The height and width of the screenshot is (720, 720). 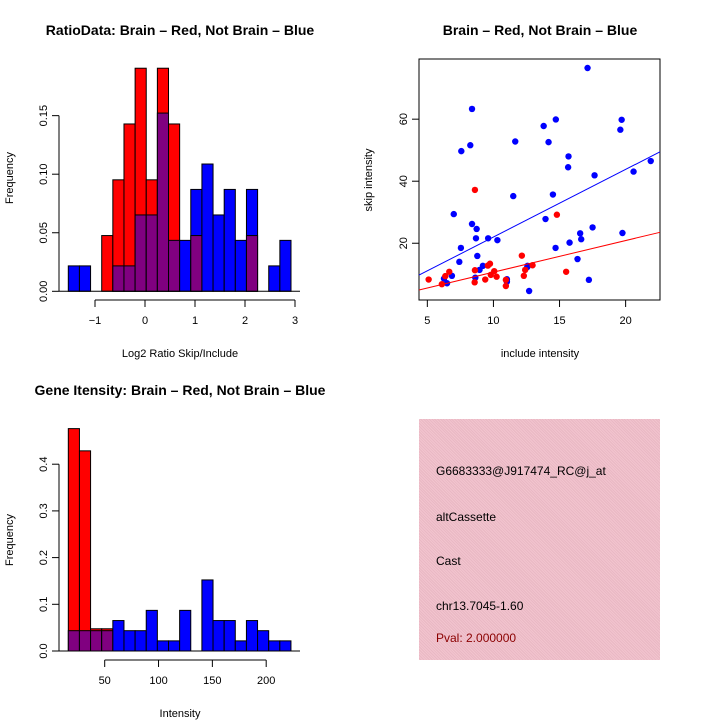 I want to click on event-class: Cast, so click(x=448, y=561).